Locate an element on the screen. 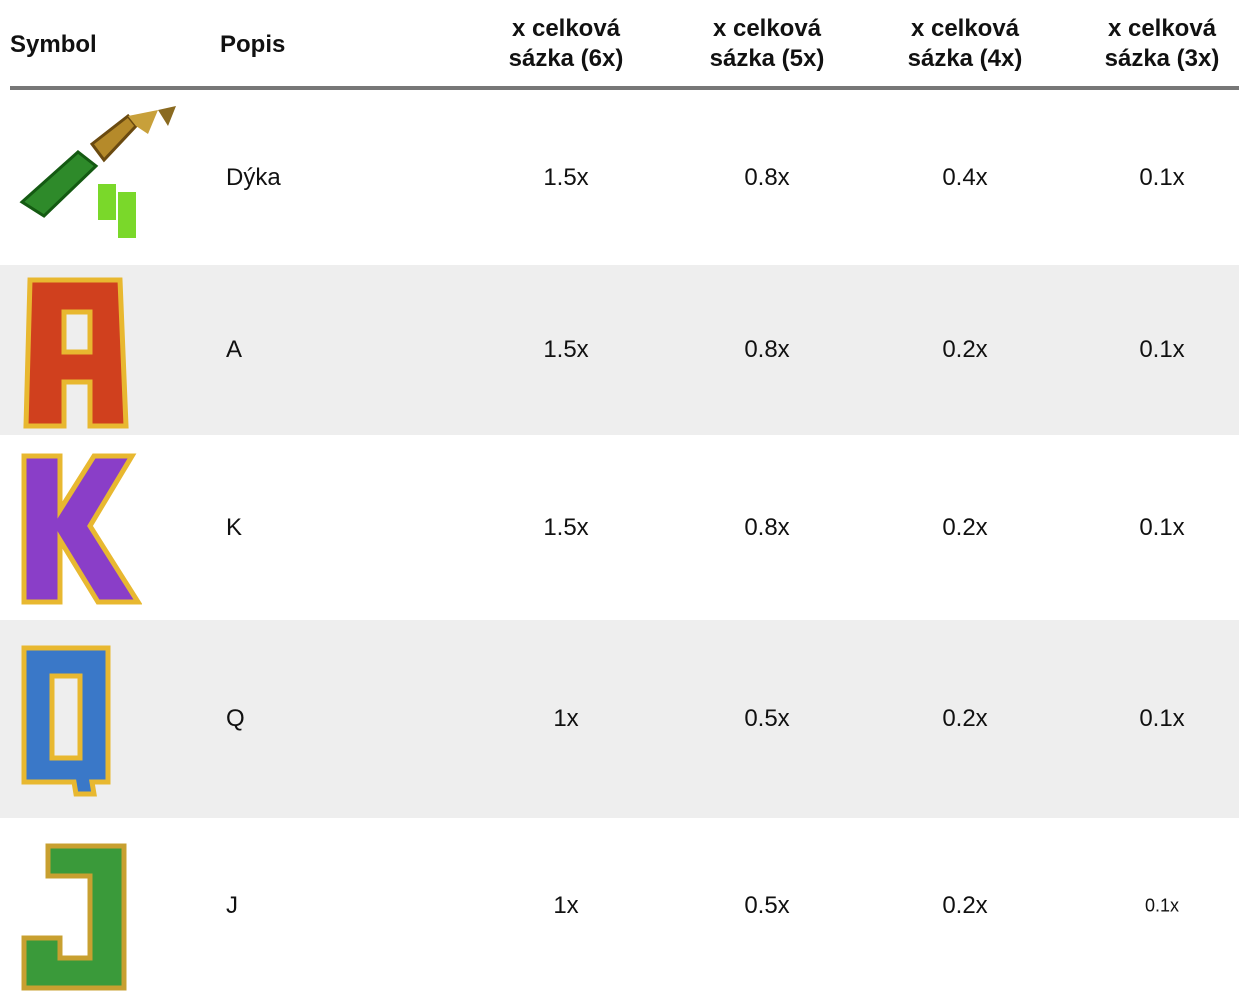 Image resolution: width=1239 pixels, height=994 pixels. description-cell: K is located at coordinates (234, 527).